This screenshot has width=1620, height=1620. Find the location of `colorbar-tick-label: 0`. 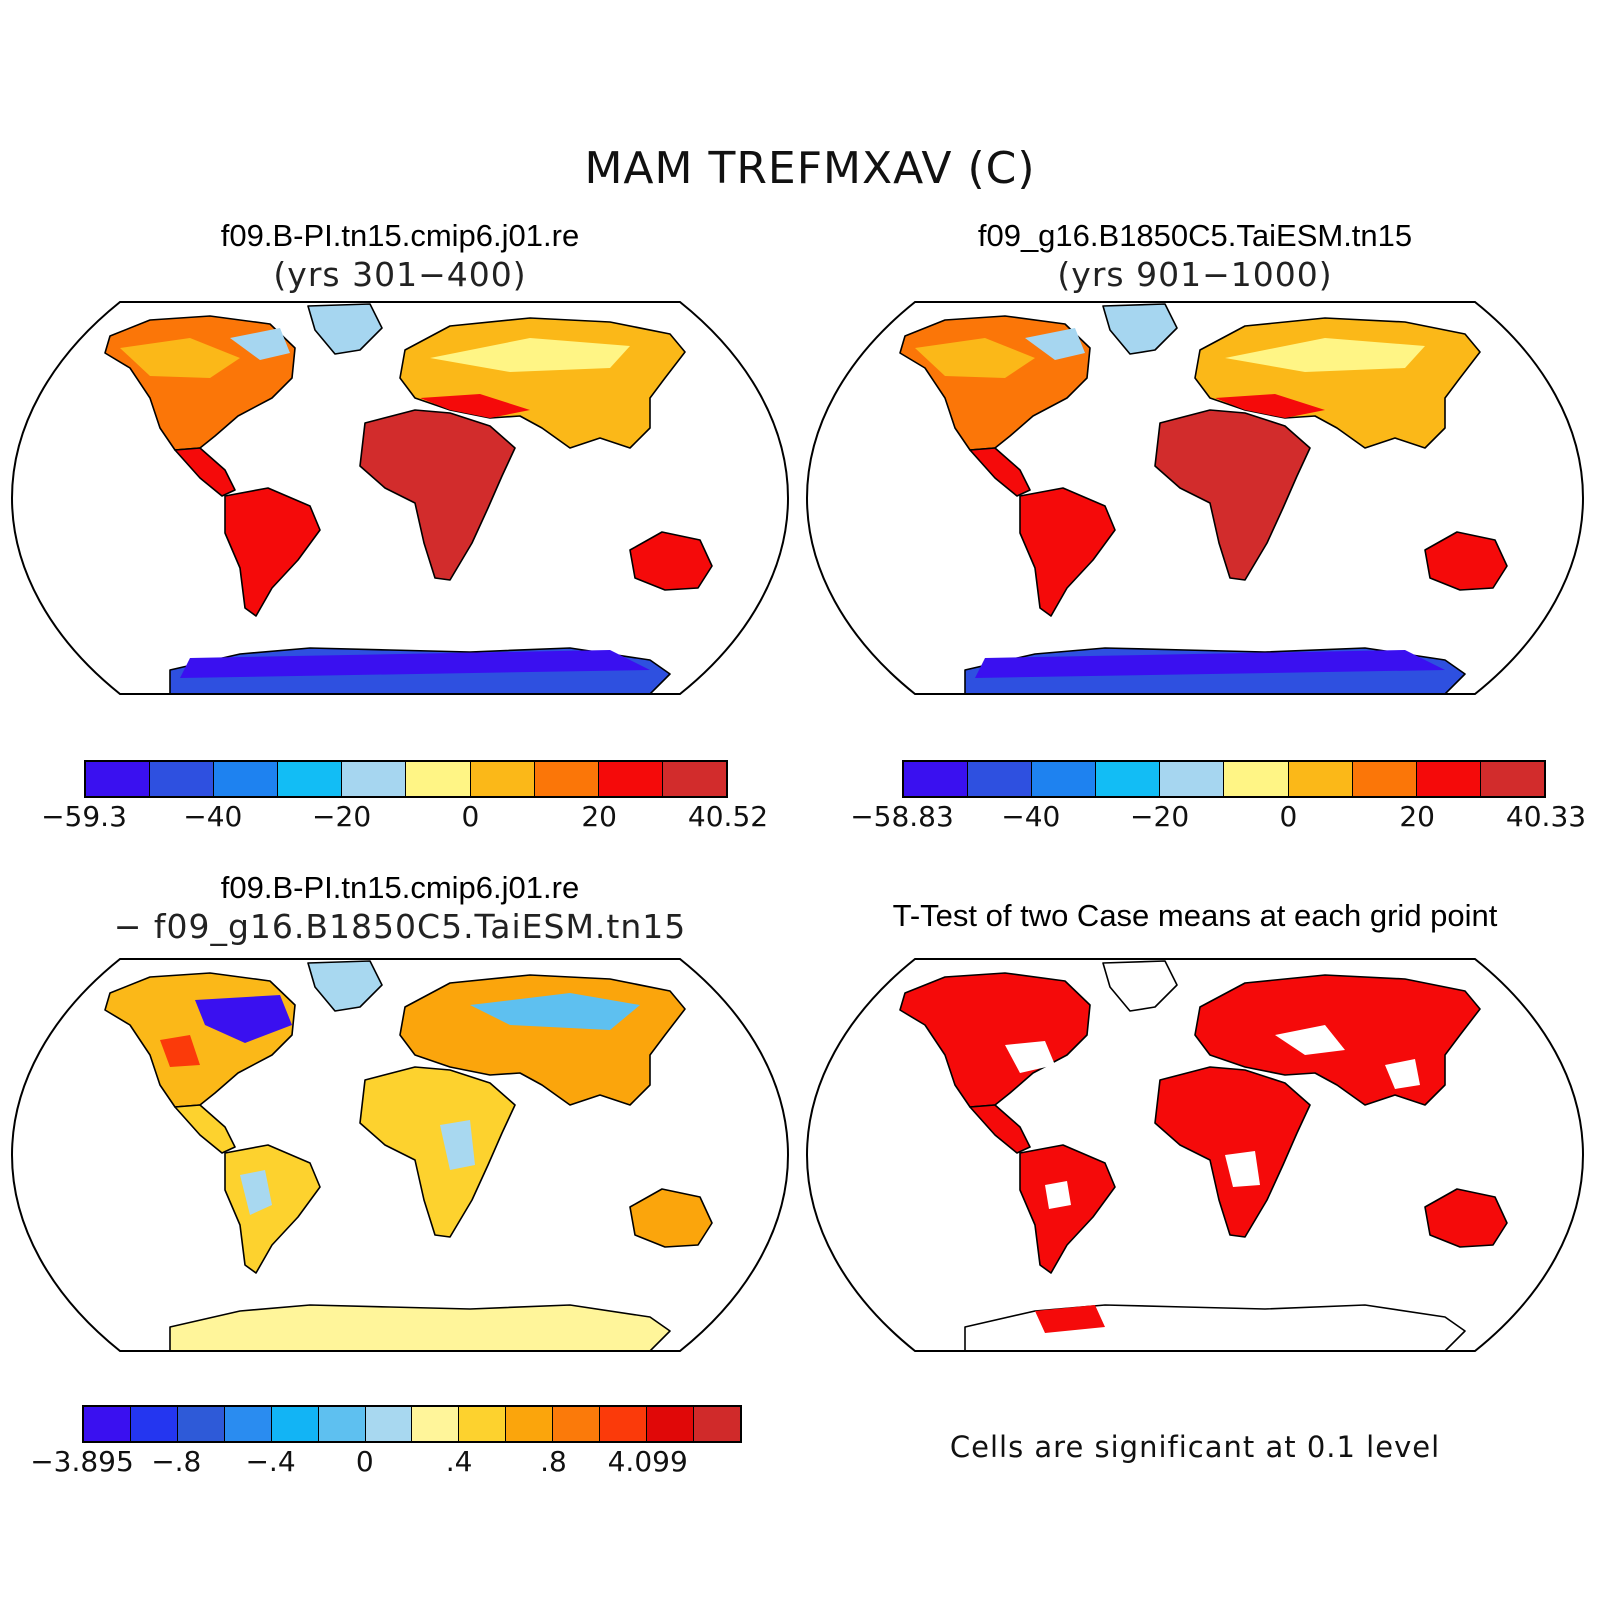

colorbar-tick-label: 0 is located at coordinates (1288, 816).